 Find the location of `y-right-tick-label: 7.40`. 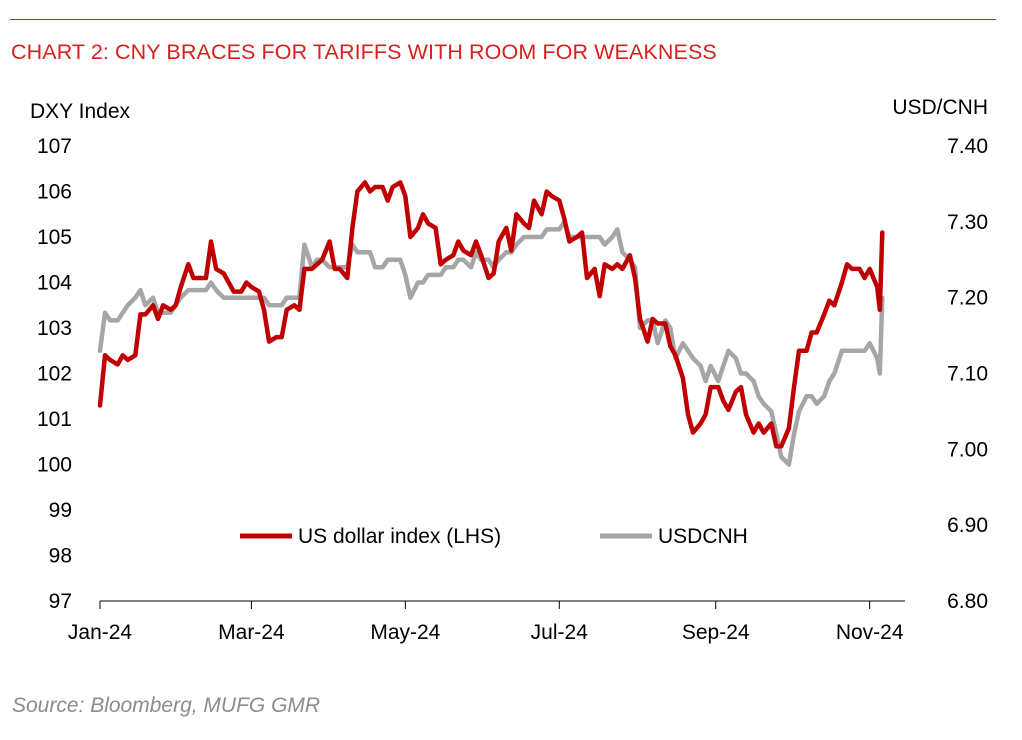

y-right-tick-label: 7.40 is located at coordinates (967, 146).